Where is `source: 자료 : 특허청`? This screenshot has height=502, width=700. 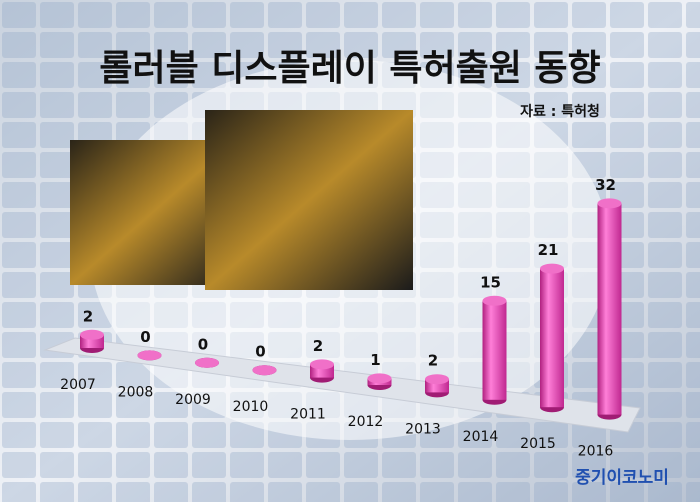 source: 자료 : 특허청 is located at coordinates (560, 111).